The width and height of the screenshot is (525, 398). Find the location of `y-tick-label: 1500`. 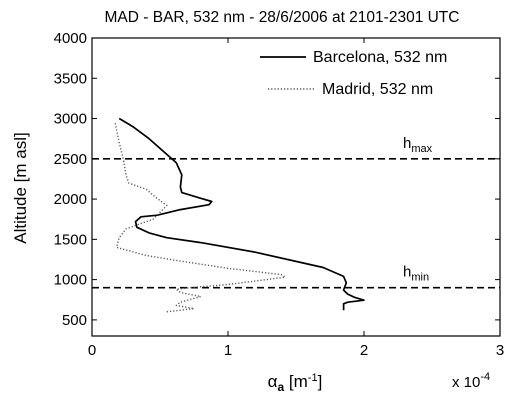

y-tick-label: 1500 is located at coordinates (70, 239).